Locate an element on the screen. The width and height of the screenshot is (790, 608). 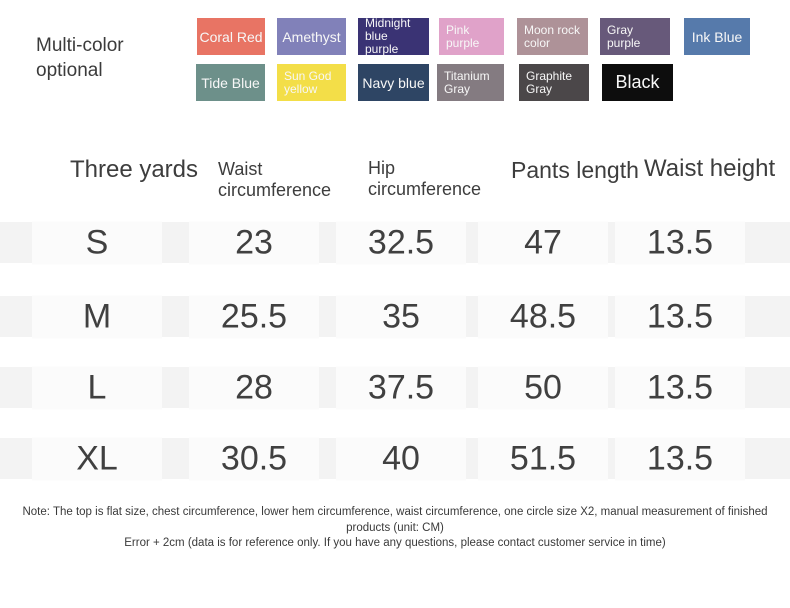
swatch-graphite-gray: Graphite Gray is located at coordinates (554, 82).